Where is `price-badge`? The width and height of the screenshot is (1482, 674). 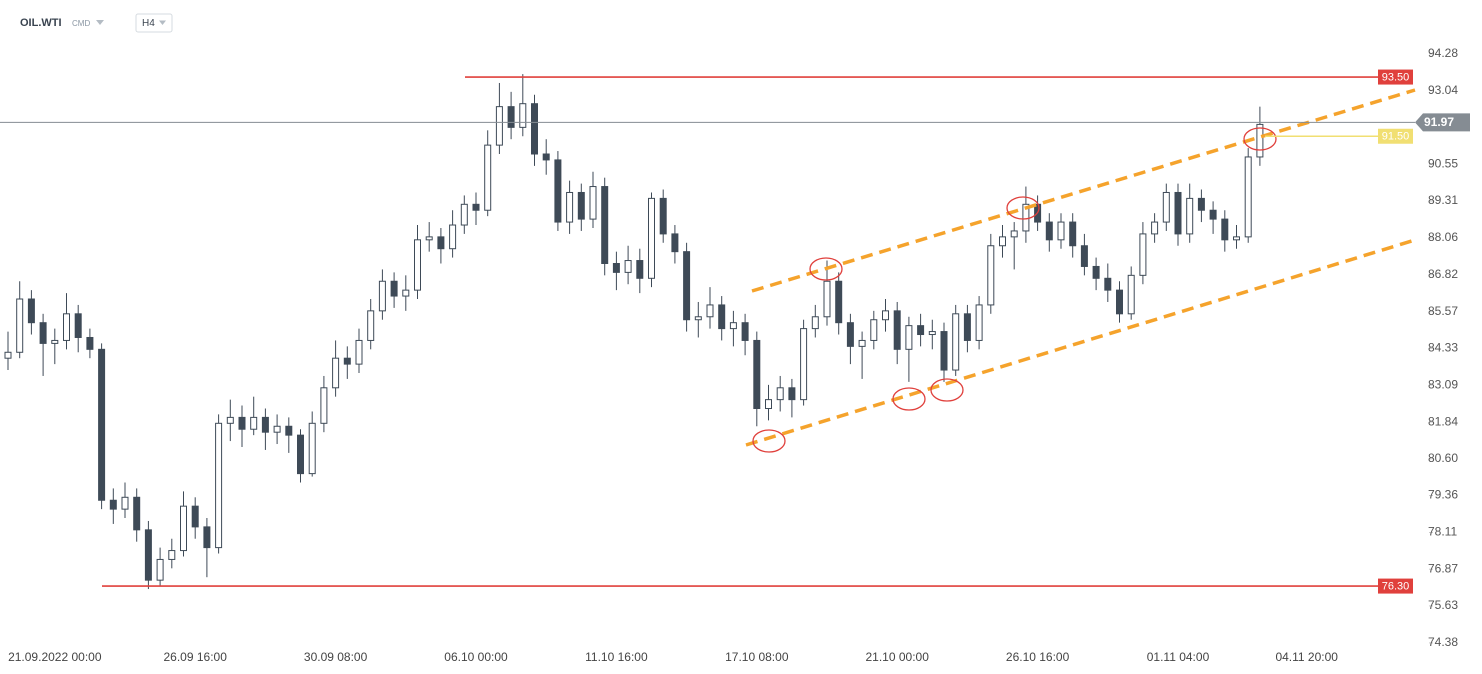 price-badge is located at coordinates (1442, 122).